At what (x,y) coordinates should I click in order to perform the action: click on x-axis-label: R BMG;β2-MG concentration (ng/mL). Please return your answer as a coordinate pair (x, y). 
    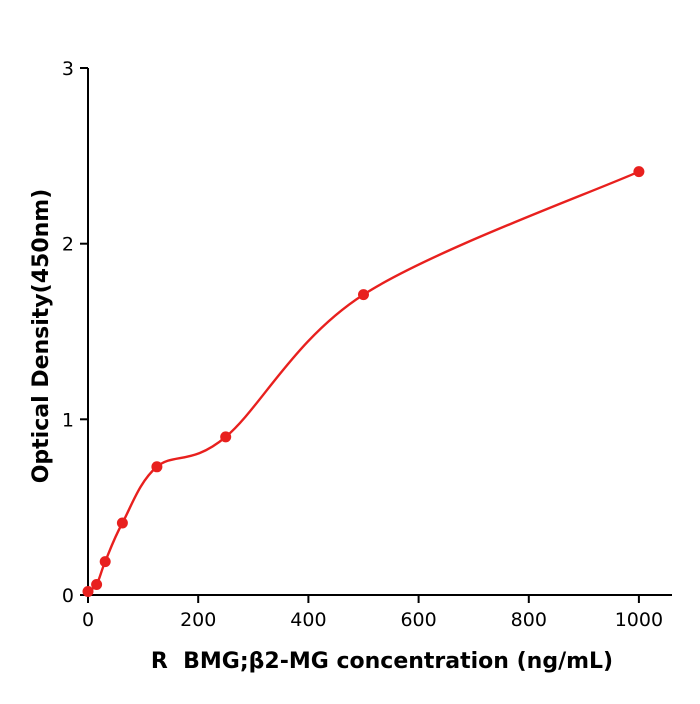
    Looking at the image, I should click on (382, 661).